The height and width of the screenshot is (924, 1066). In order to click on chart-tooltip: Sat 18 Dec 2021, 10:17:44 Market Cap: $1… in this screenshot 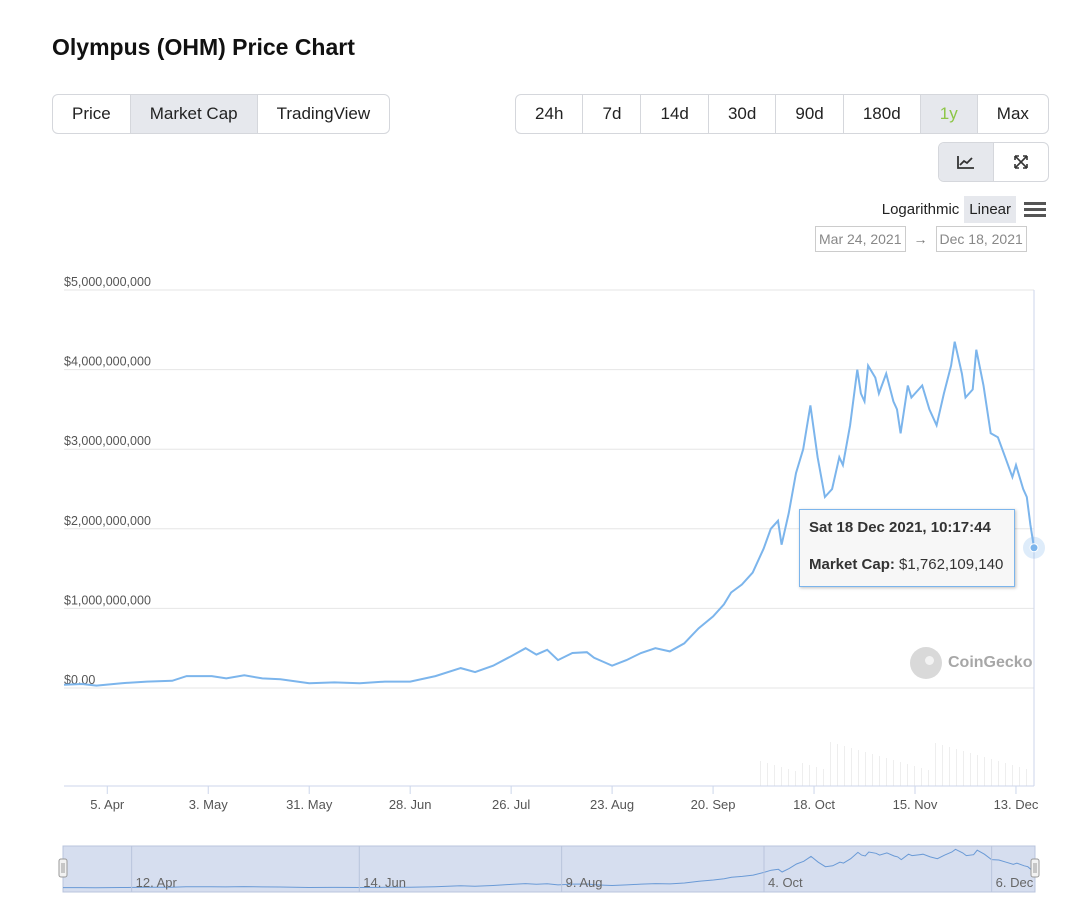, I will do `click(907, 548)`.